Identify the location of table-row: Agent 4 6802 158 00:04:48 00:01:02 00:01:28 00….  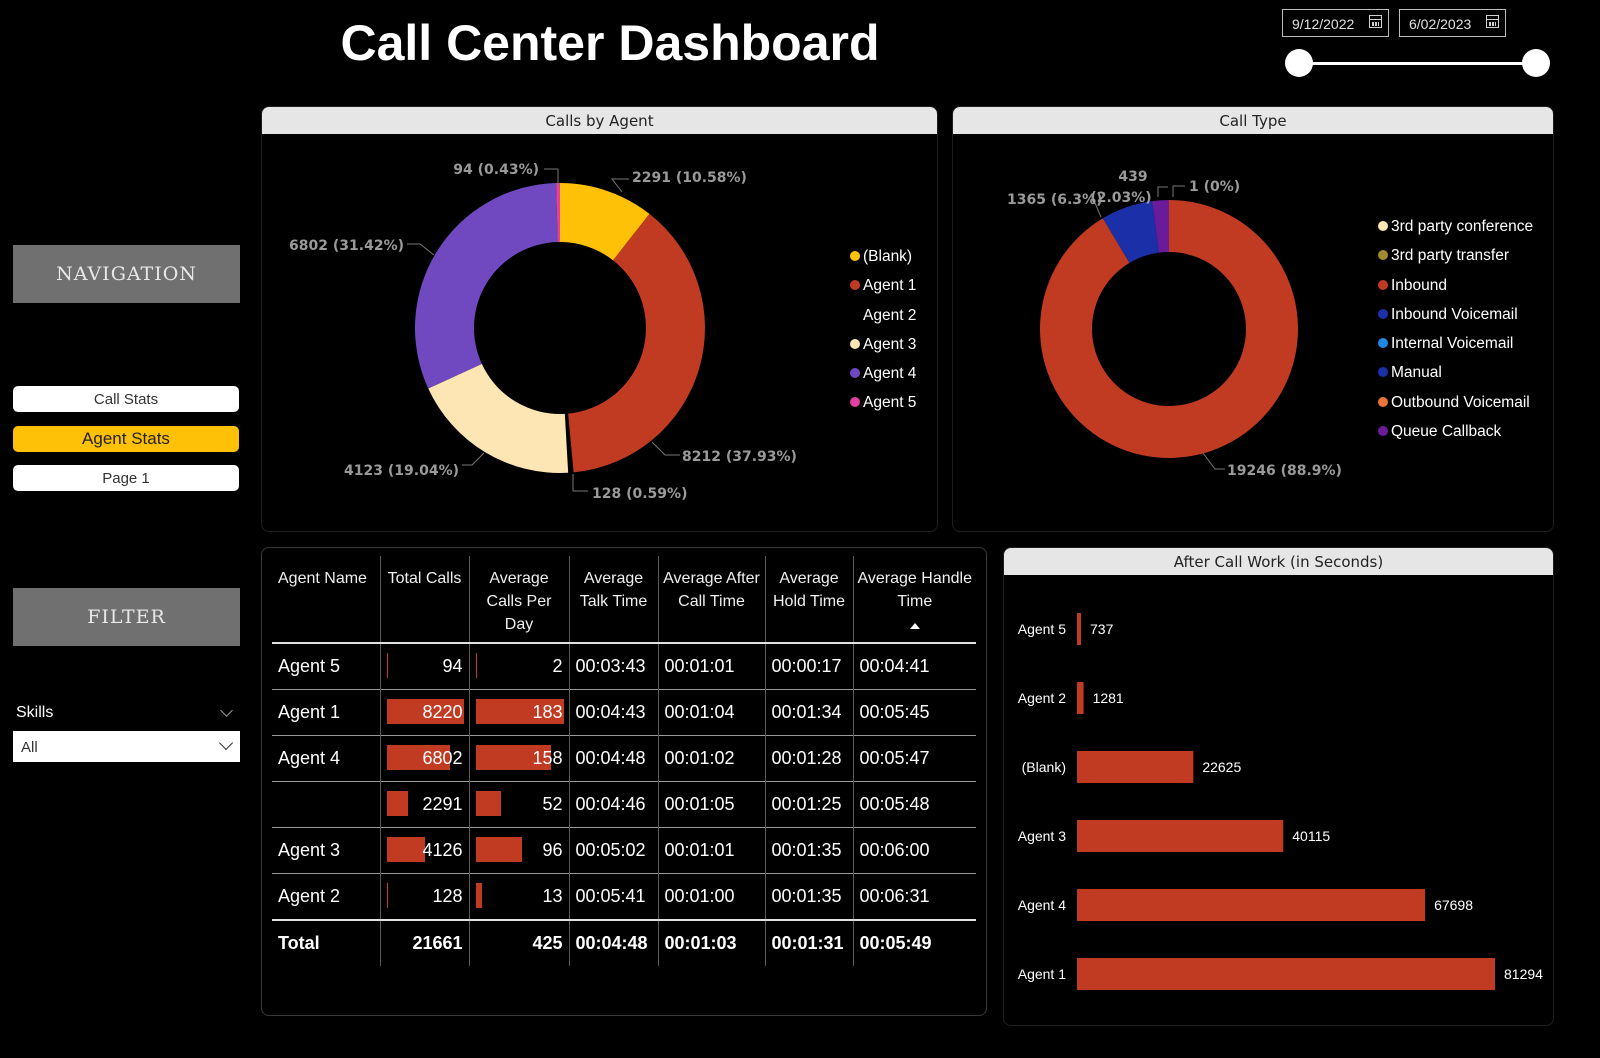
(624, 758).